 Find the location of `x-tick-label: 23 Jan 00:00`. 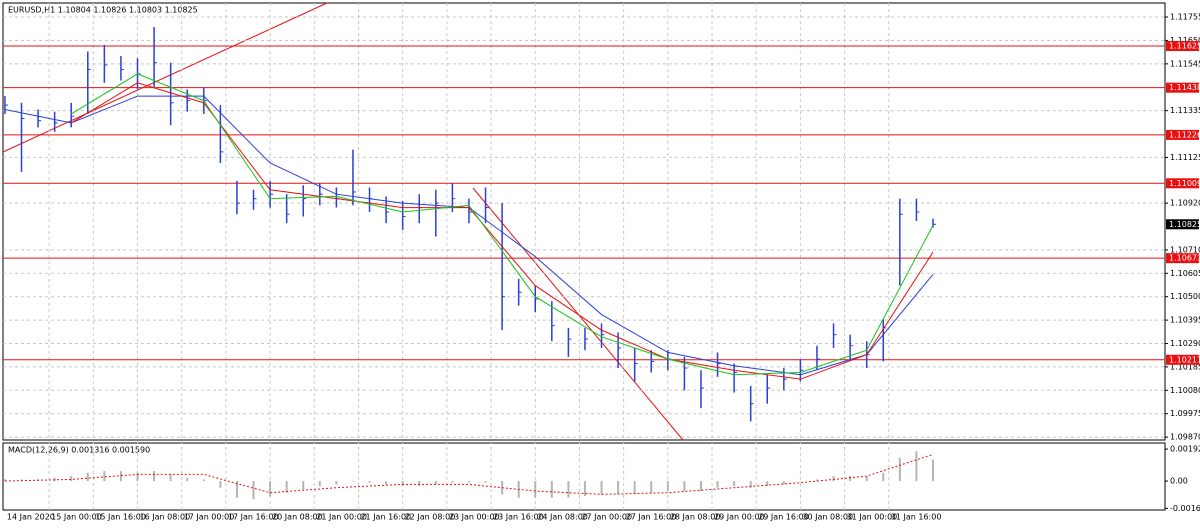

x-tick-label: 23 Jan 00:00 is located at coordinates (474, 517).